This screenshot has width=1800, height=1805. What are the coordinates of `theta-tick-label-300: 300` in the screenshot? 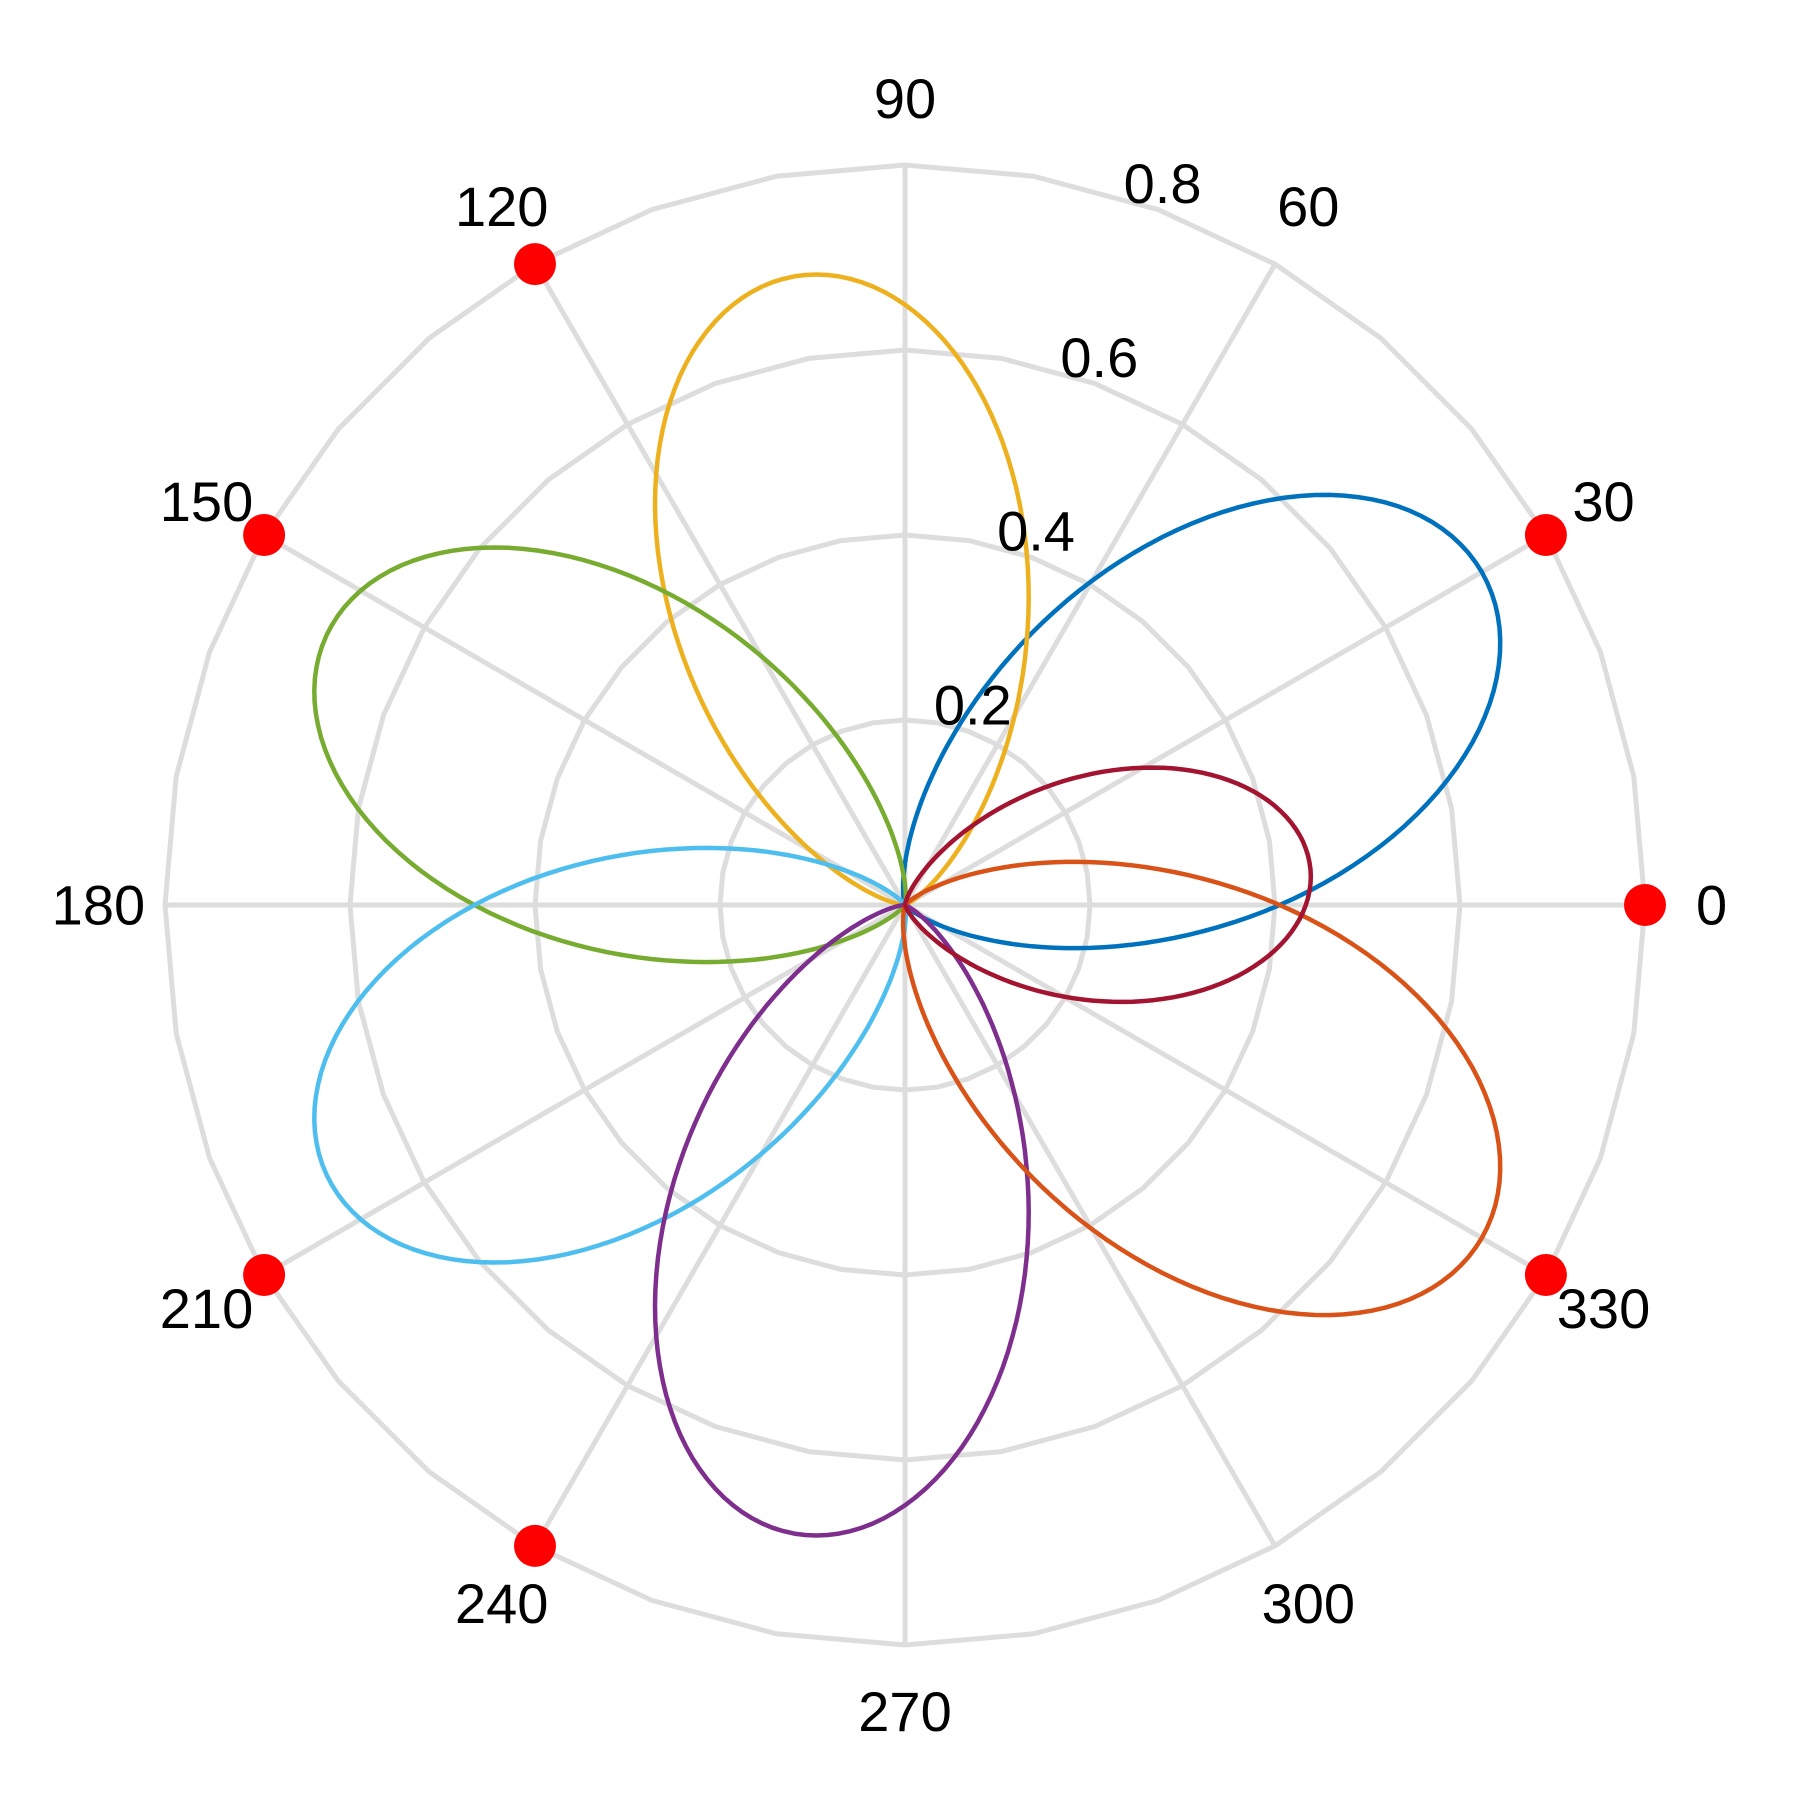 It's located at (1308, 1603).